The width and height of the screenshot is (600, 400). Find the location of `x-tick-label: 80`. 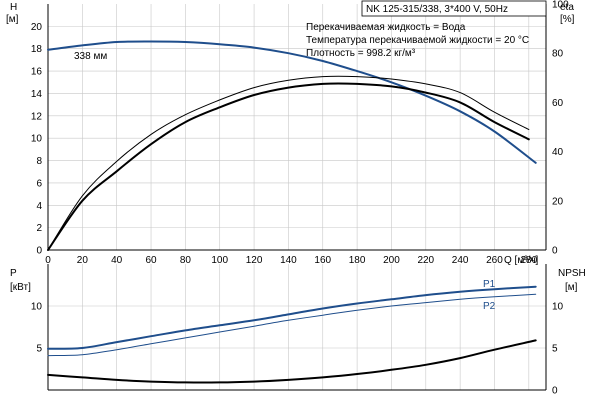

x-tick-label: 80 is located at coordinates (186, 260).